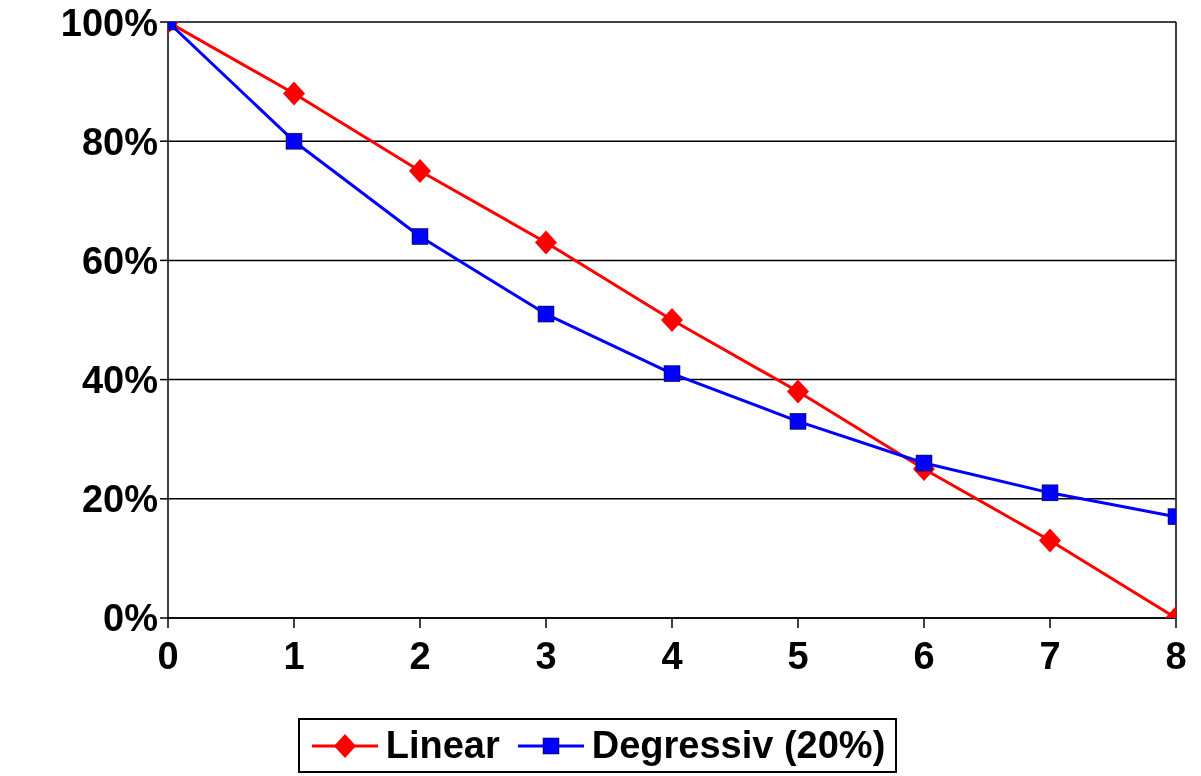 The height and width of the screenshot is (776, 1201). I want to click on x-tick-label: 2, so click(420, 655).